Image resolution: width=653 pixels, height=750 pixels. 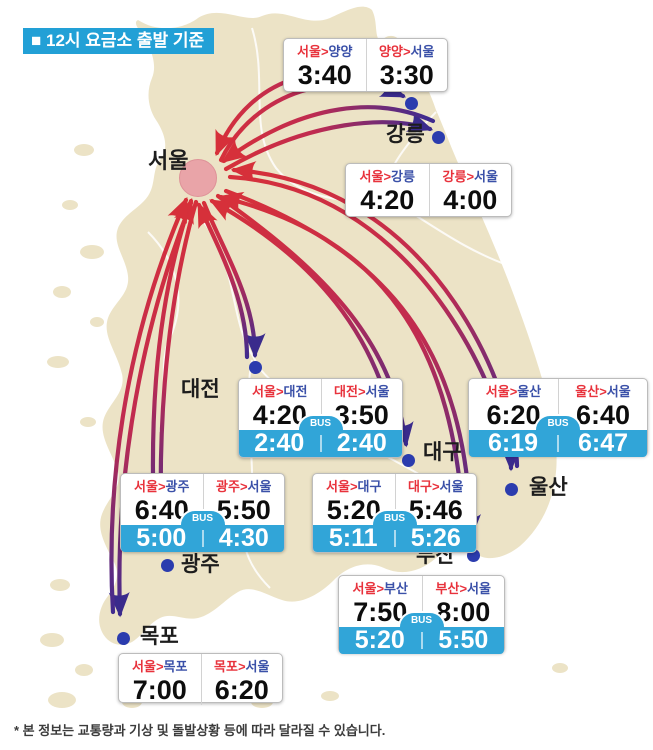 I want to click on city-dot-daejeon, so click(x=255, y=367).